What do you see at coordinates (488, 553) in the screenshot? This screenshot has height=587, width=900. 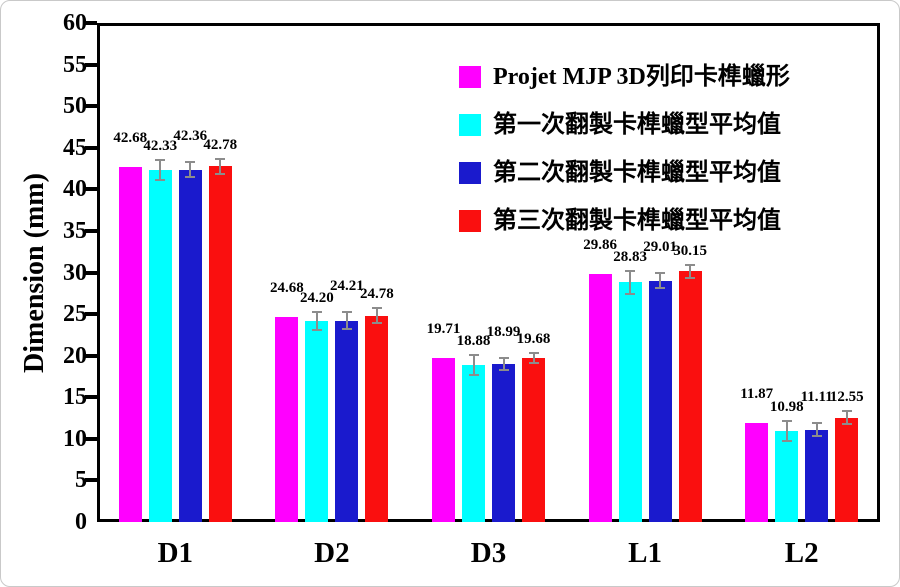 I see `x-axis-category-label: D3` at bounding box center [488, 553].